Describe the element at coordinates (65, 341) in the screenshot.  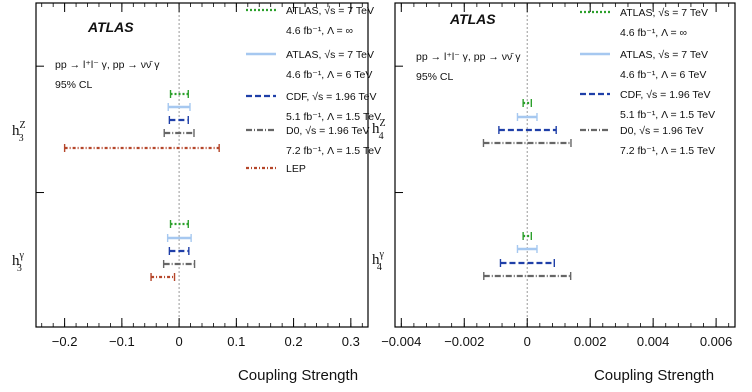
I see `x-tick-label: −0.2` at that location.